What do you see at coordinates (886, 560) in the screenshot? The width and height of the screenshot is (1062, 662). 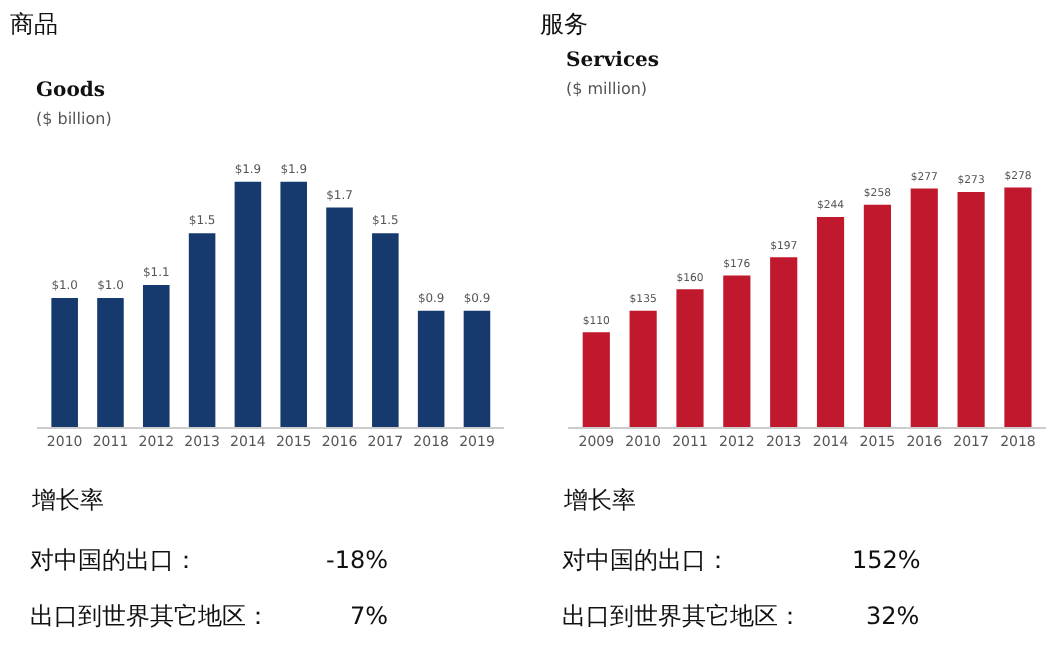 I see `text: 152%` at bounding box center [886, 560].